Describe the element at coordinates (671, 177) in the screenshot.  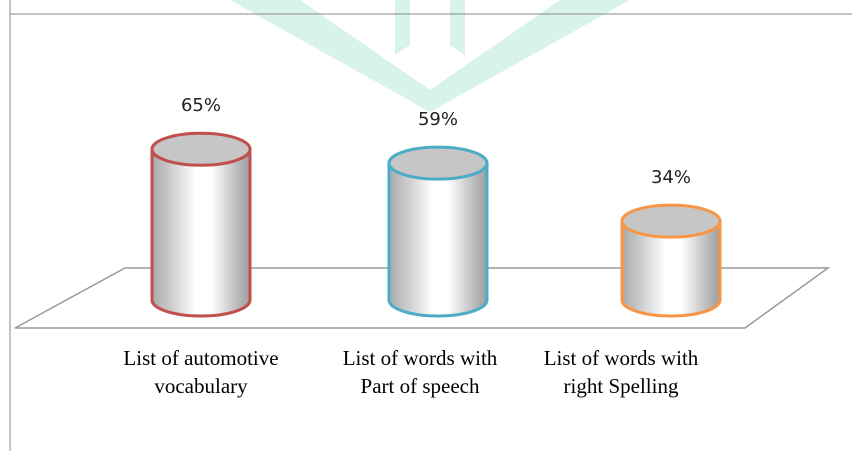
I see `data-label: 34%` at that location.